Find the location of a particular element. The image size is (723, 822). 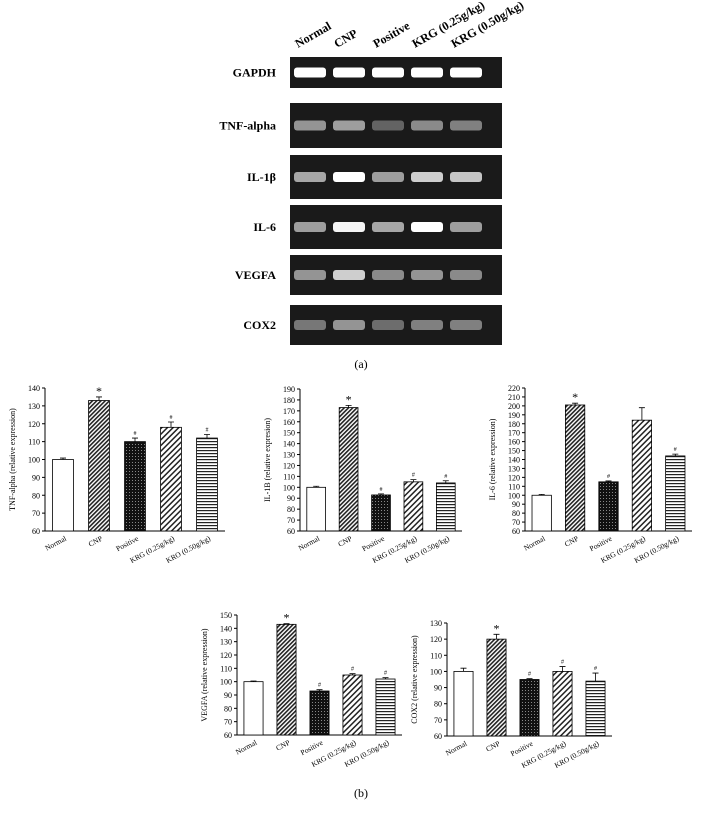

gel-column-label: Positive is located at coordinates (392, 34).